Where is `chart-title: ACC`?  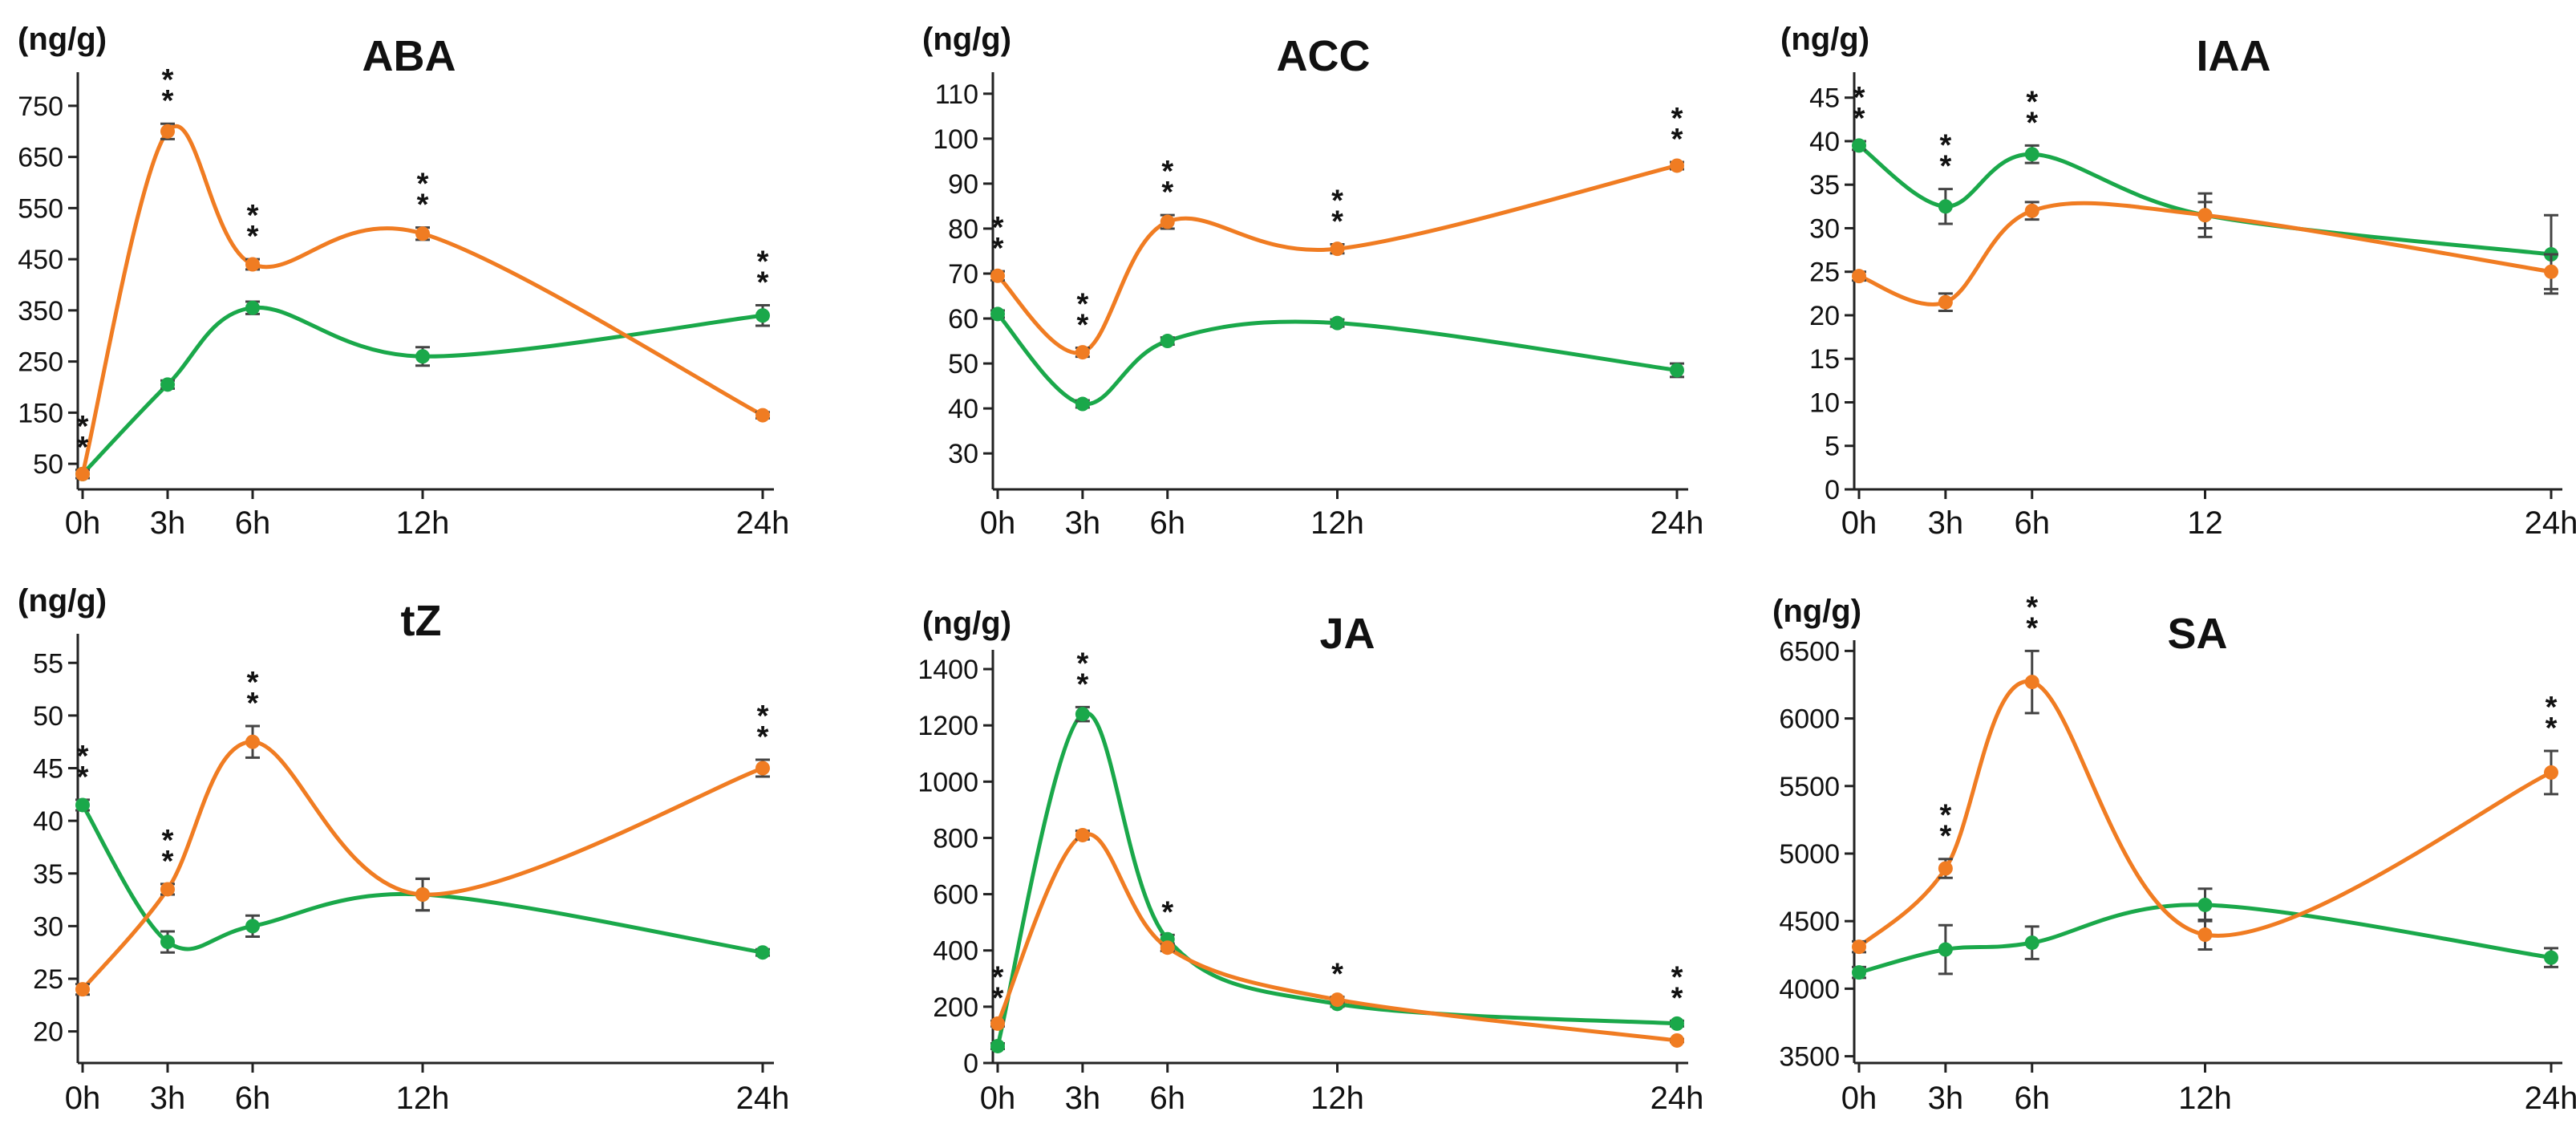 chart-title: ACC is located at coordinates (1324, 56).